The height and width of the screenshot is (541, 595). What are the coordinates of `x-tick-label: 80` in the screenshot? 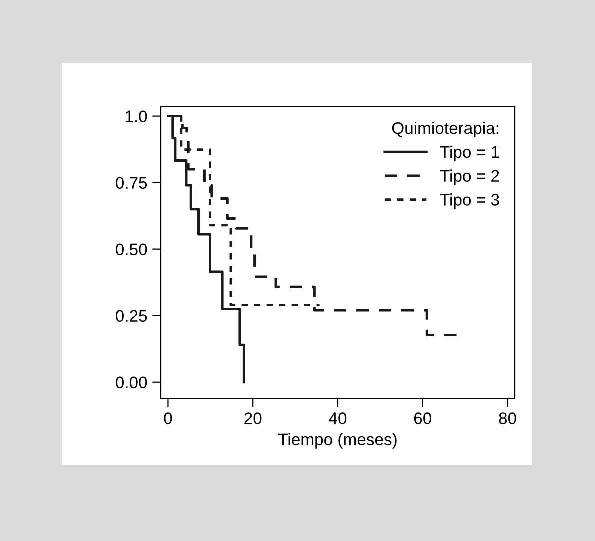 It's located at (507, 418).